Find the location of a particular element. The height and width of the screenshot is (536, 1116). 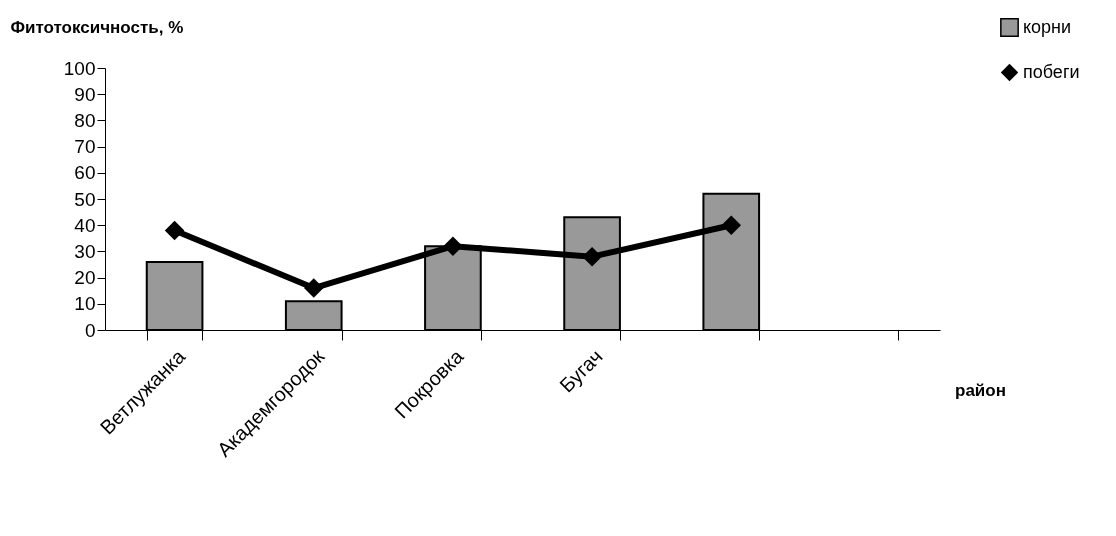

legend-label: корни is located at coordinates (1047, 26).